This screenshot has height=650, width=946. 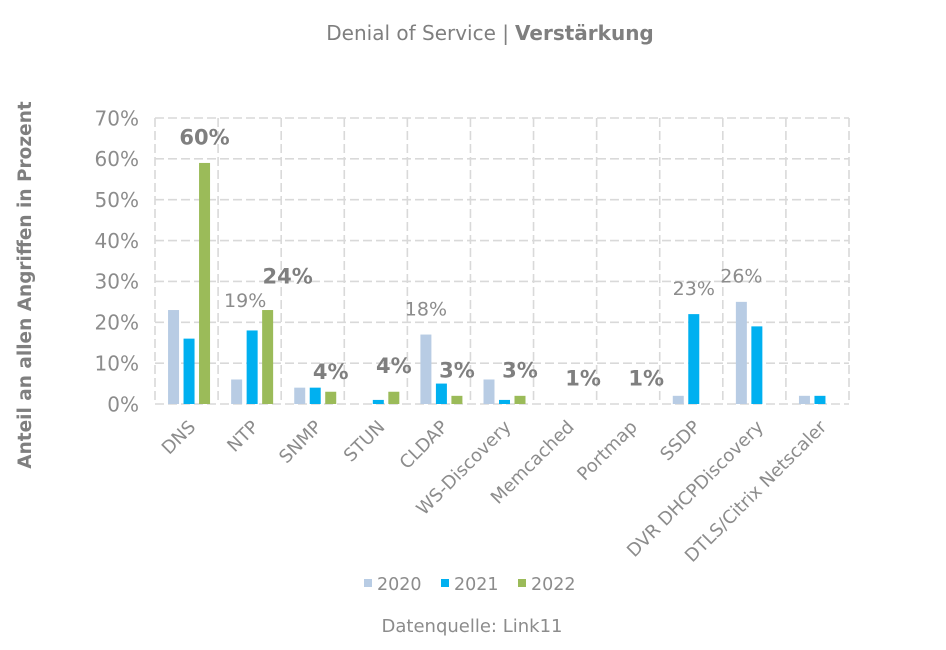 I want to click on data-label-2022-dns: 60%, so click(x=204, y=137).